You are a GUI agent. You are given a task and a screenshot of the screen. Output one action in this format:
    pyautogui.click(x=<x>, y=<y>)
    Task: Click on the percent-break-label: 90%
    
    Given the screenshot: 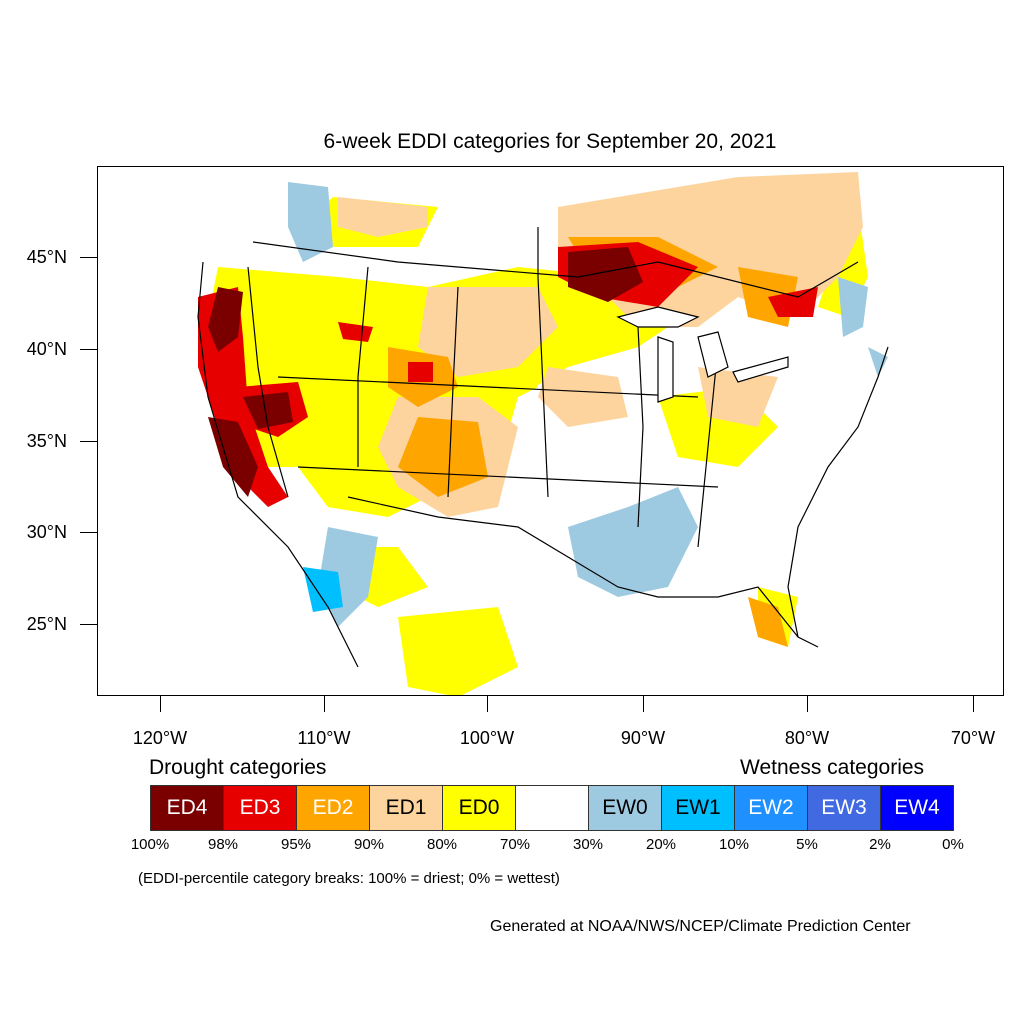 What is the action you would take?
    pyautogui.click(x=369, y=844)
    